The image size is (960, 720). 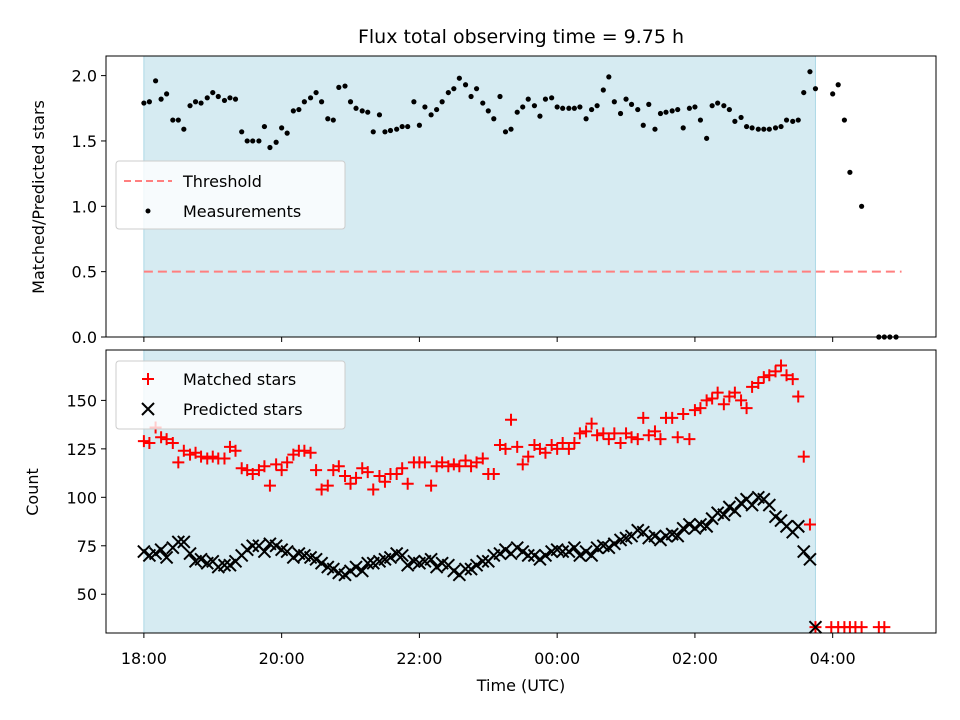 What do you see at coordinates (84, 272) in the screenshot?
I see `top-y-tick-label-1: 0.5` at bounding box center [84, 272].